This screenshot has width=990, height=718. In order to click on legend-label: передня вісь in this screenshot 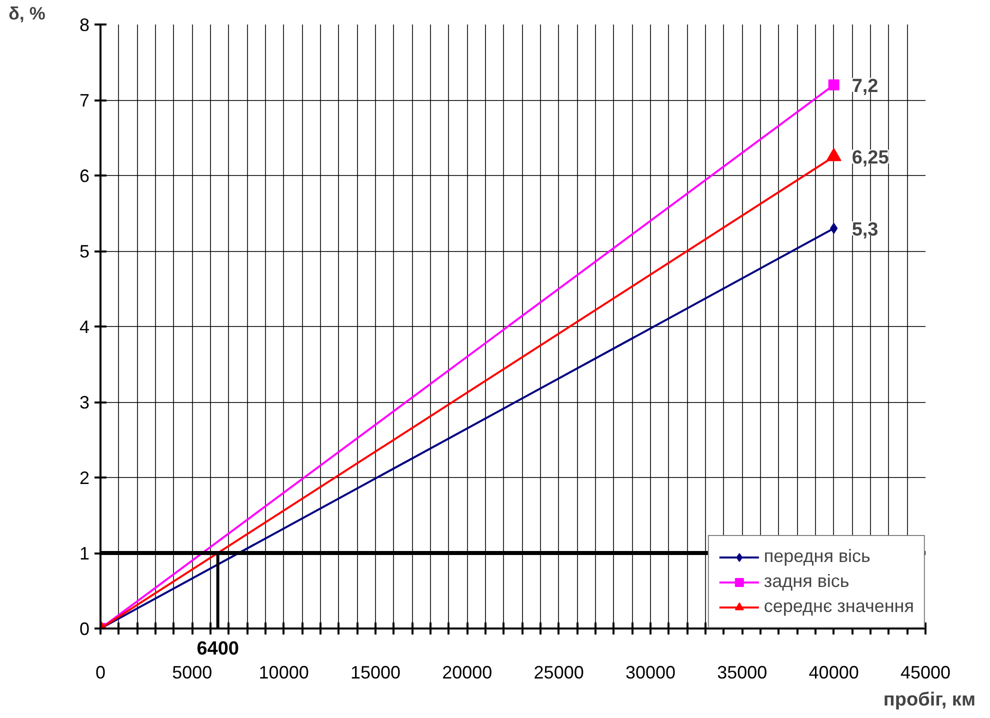, I will do `click(817, 556)`.